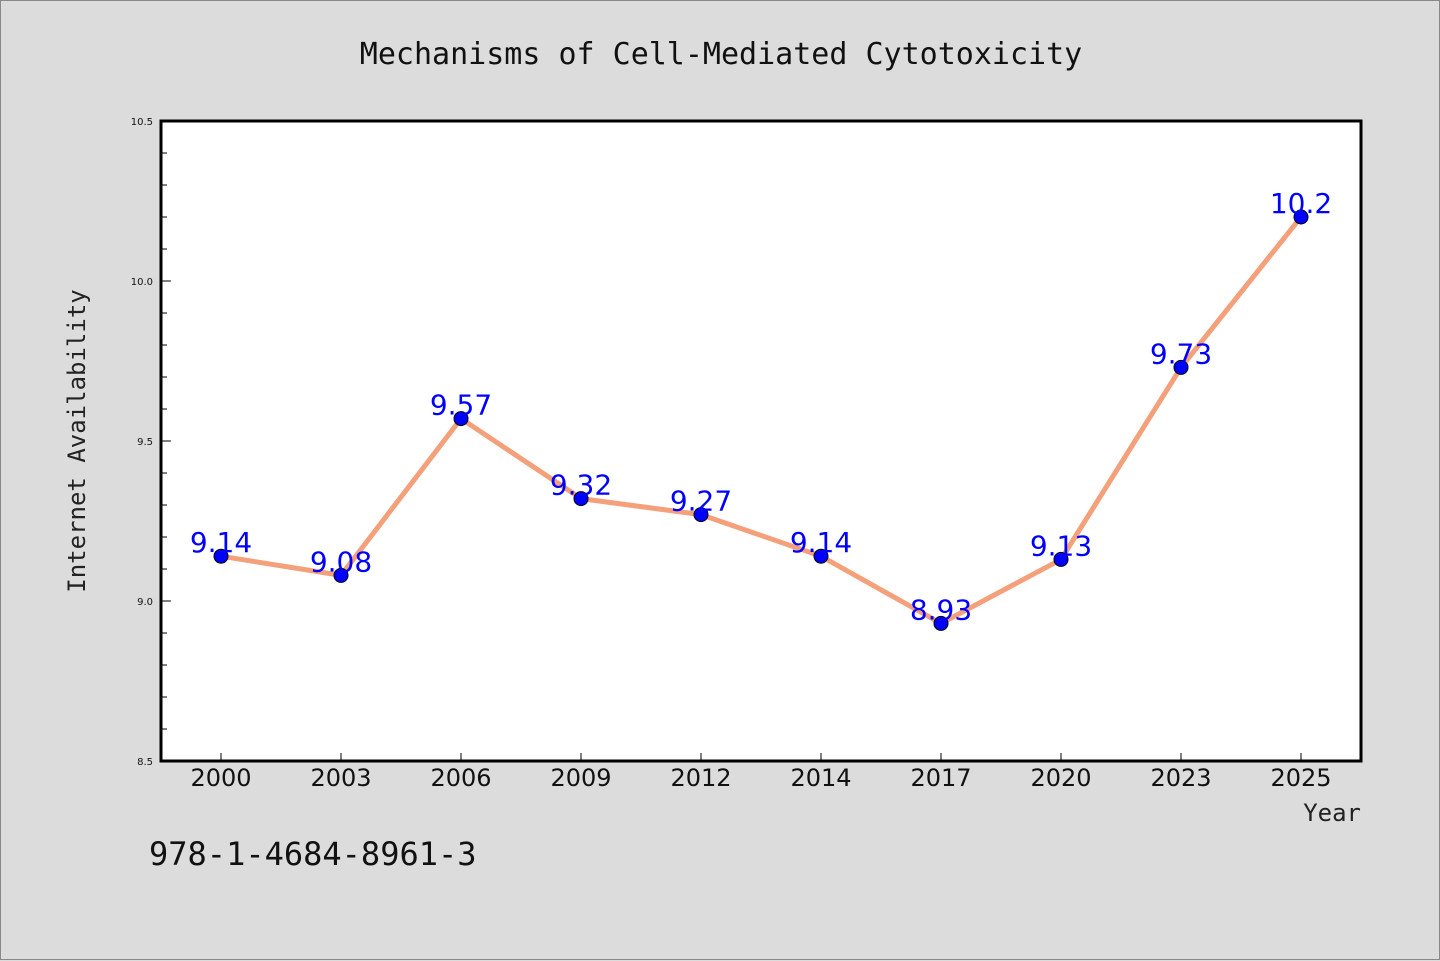  Describe the element at coordinates (145, 602) in the screenshot. I see `y-tick-label: 9.0` at that location.